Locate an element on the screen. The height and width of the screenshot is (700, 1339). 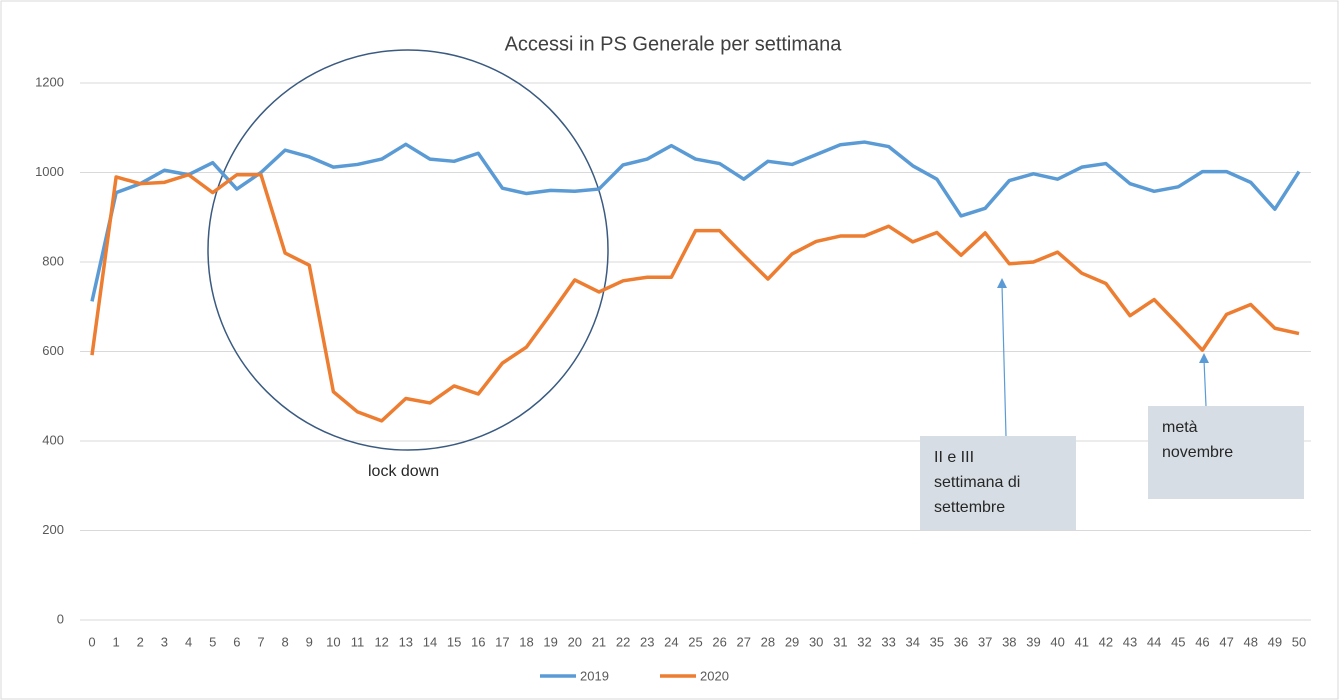
x-tick-label: 24 is located at coordinates (671, 641).